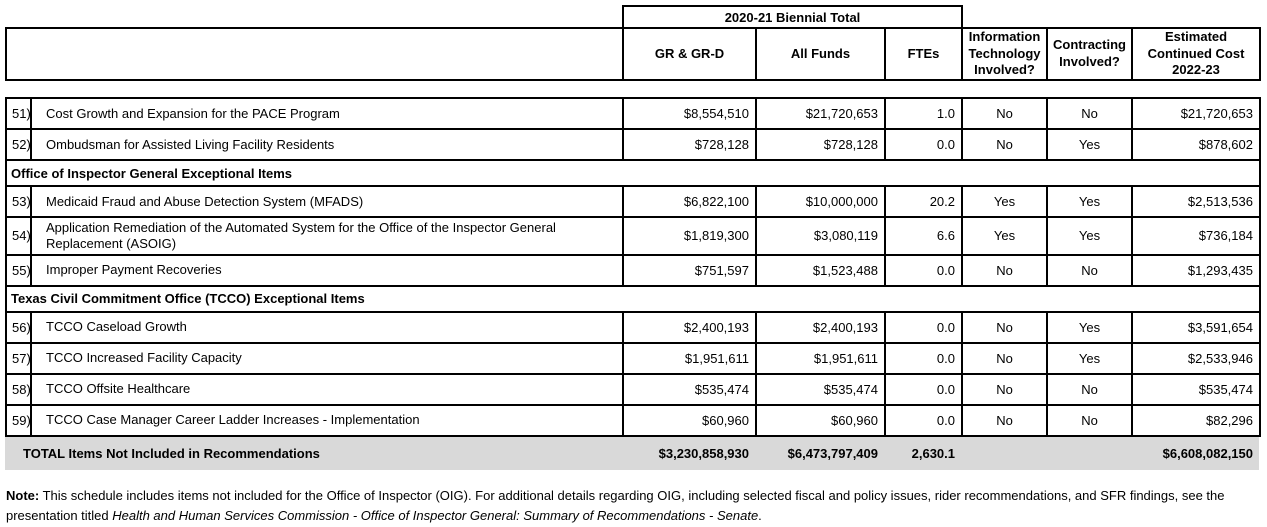  What do you see at coordinates (327, 327) in the screenshot?
I see `row-description-cell: TCCO Caseload Growth` at bounding box center [327, 327].